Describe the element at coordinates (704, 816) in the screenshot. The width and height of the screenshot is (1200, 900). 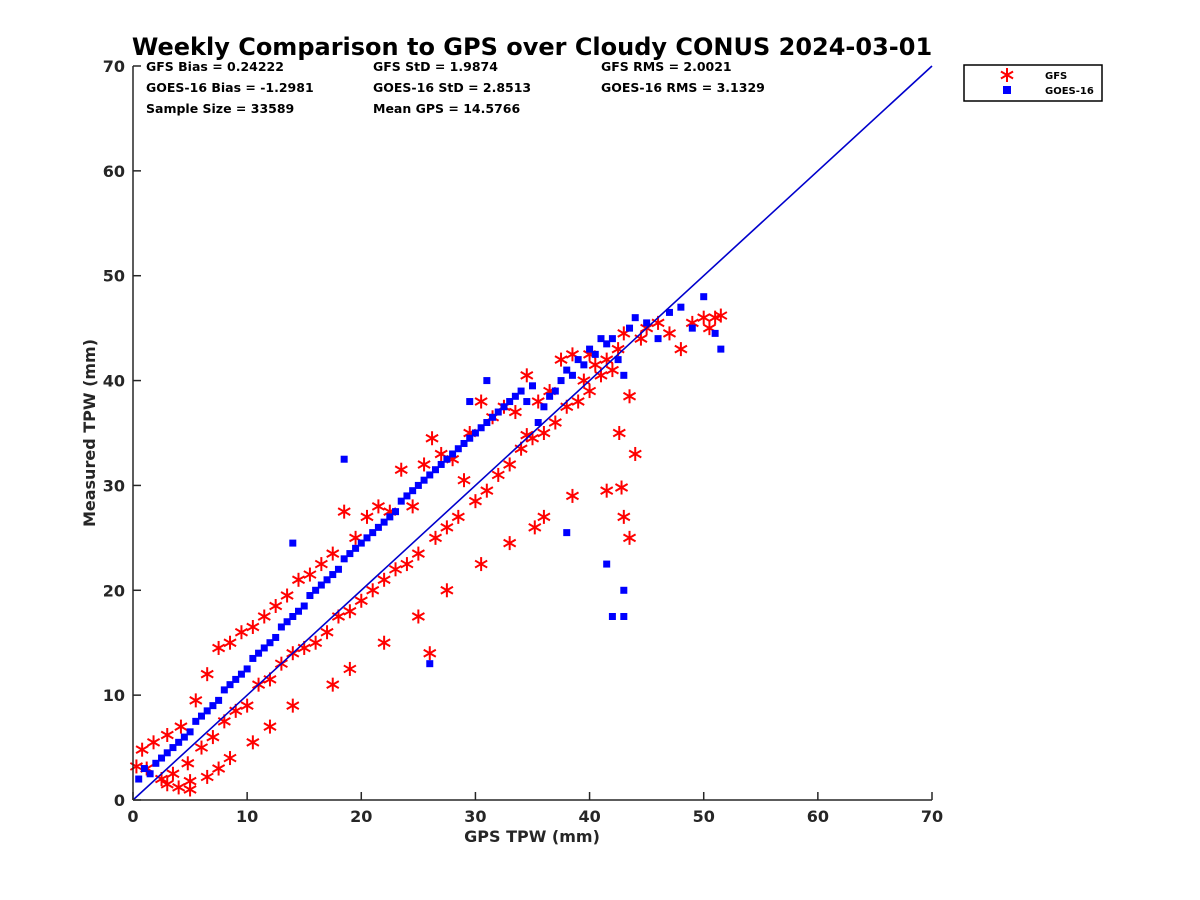
I see `x-tick-label: 50` at that location.